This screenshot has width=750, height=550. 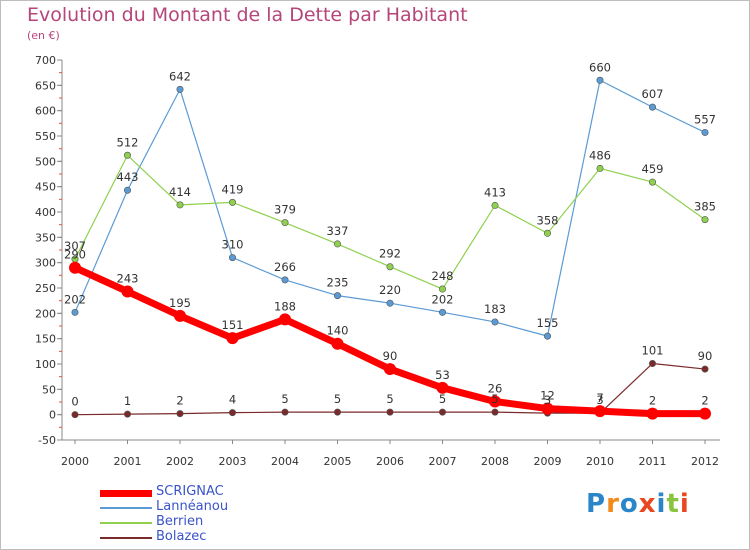 I want to click on y-tick-label: 400, so click(x=45, y=212).